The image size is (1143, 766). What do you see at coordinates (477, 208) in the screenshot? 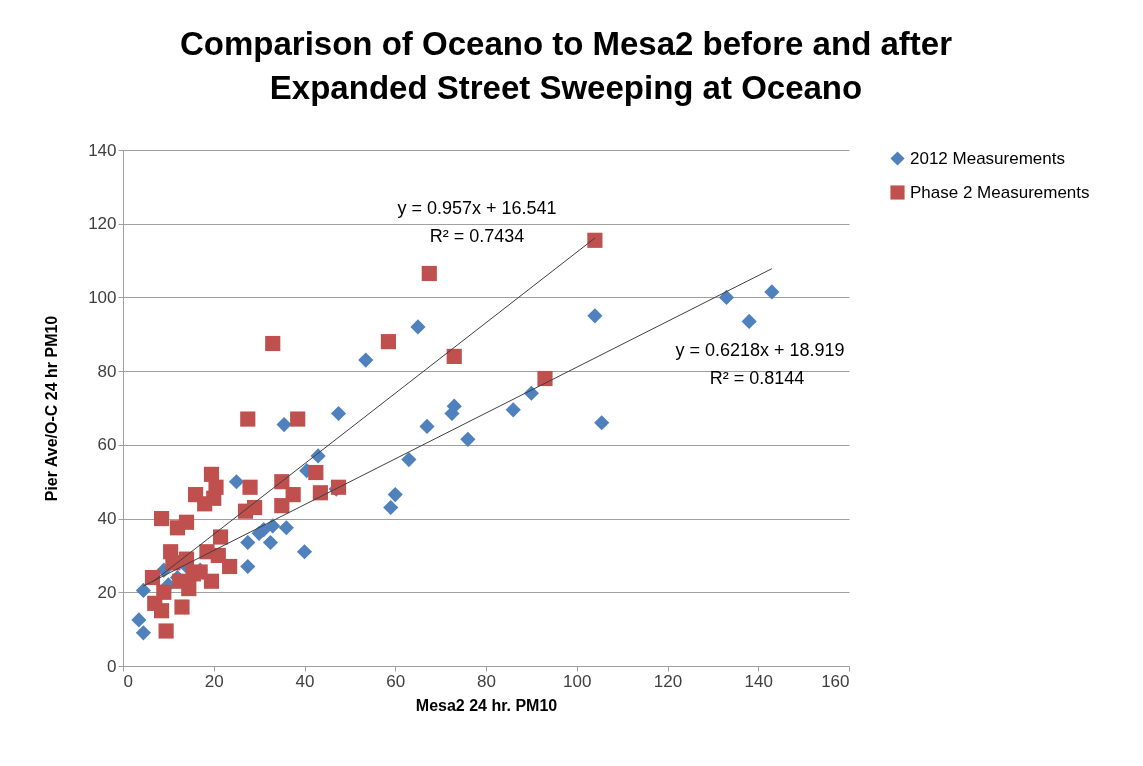
I see `annotation: y = 0.957x + 16.541` at bounding box center [477, 208].